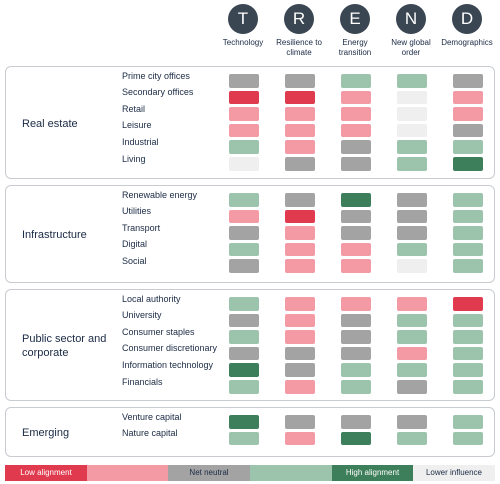  I want to click on row-label: Consumer staples, so click(158, 331).